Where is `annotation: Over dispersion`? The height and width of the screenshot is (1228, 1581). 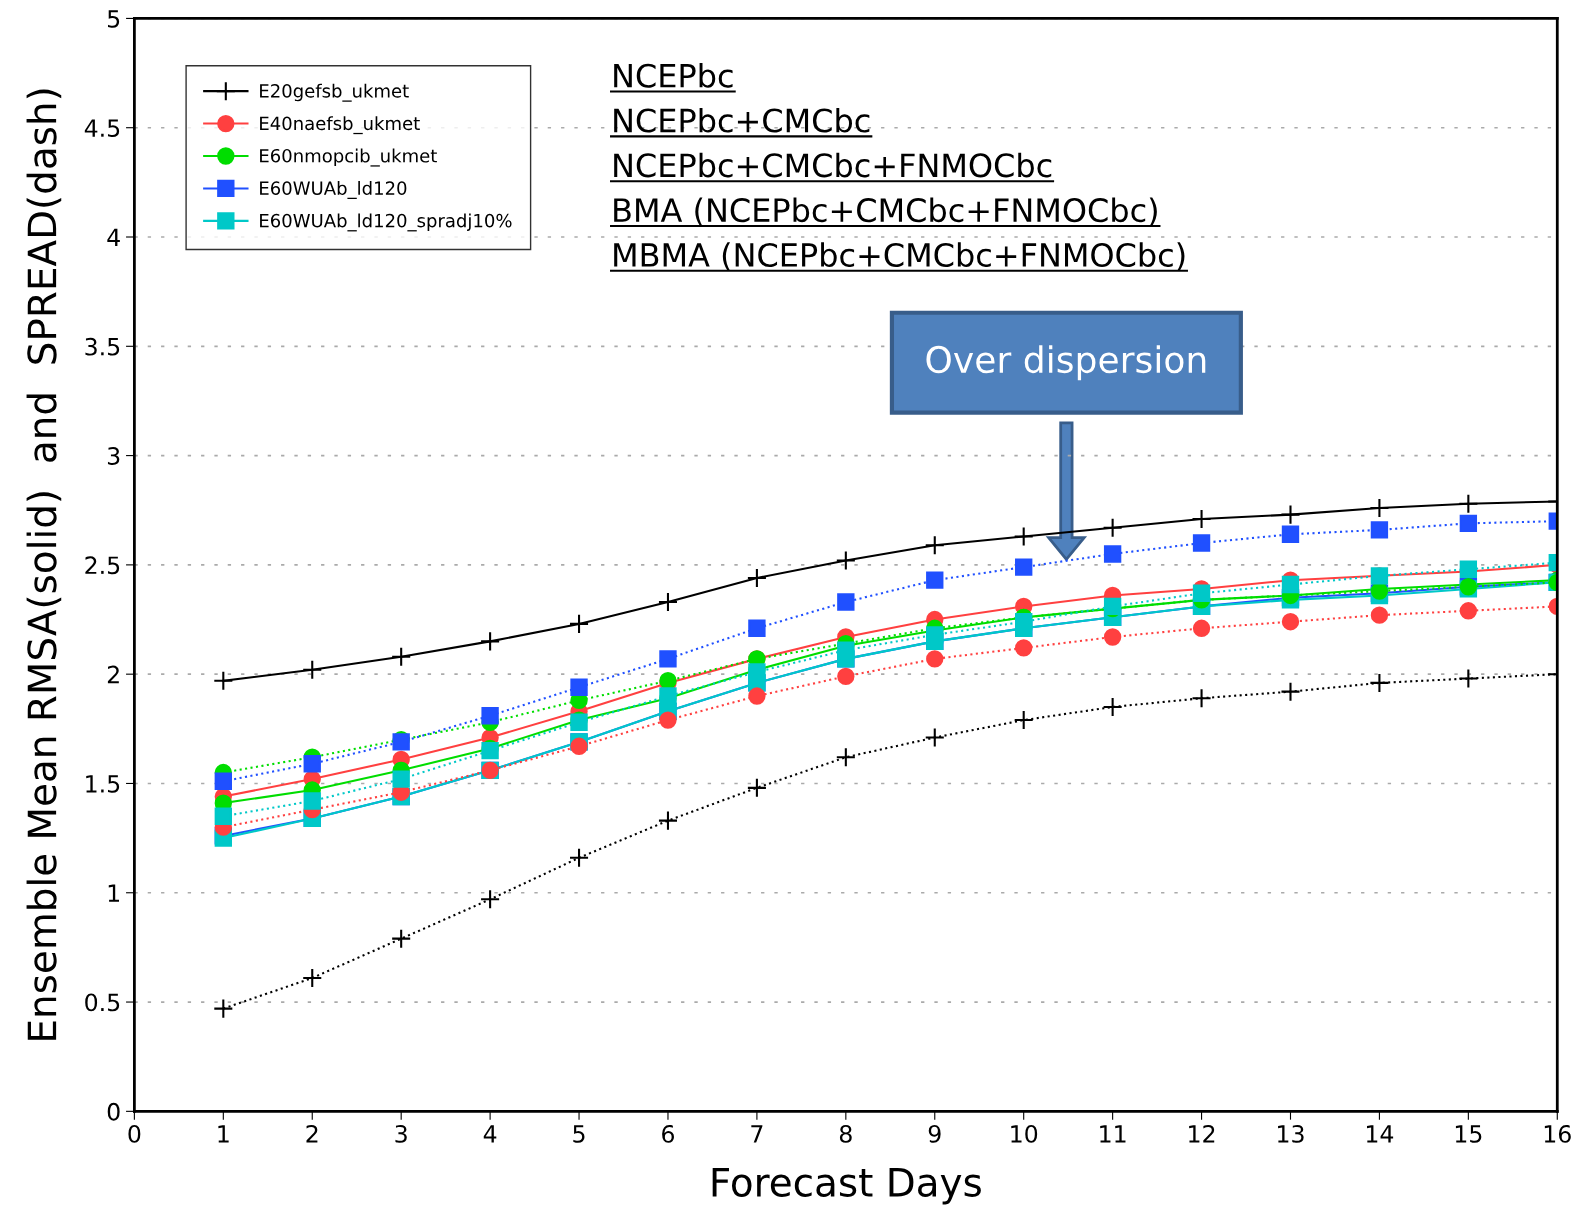
annotation: Over dispersion is located at coordinates (1066, 363).